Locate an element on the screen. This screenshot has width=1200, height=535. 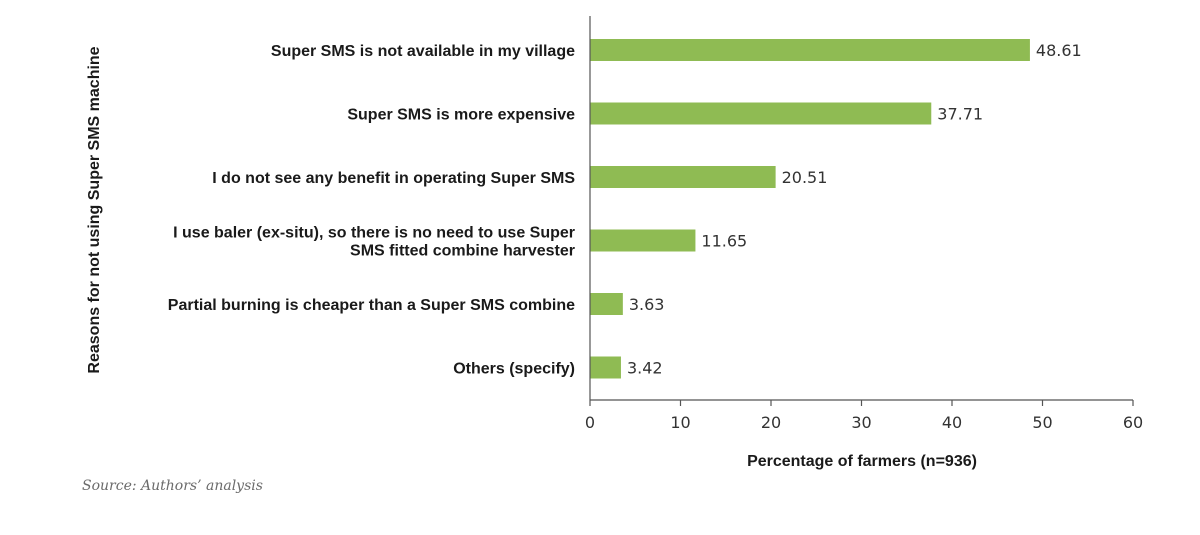
category-label: Others (specify) is located at coordinates (514, 369).